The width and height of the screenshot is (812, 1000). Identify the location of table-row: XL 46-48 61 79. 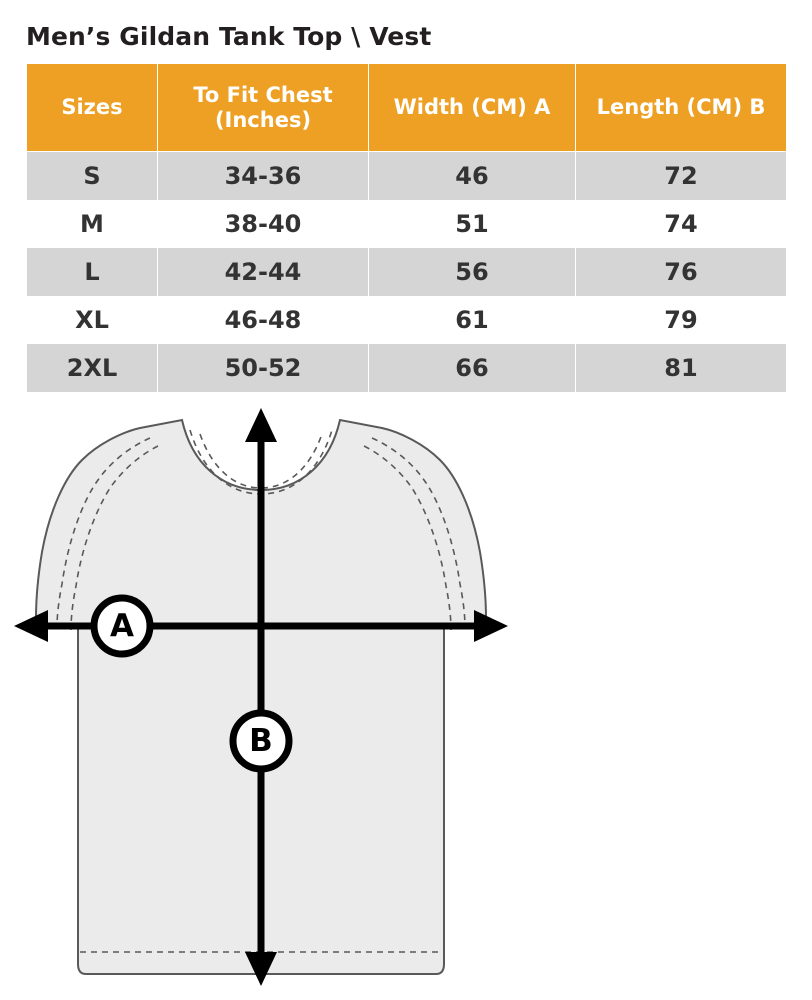
(406, 320).